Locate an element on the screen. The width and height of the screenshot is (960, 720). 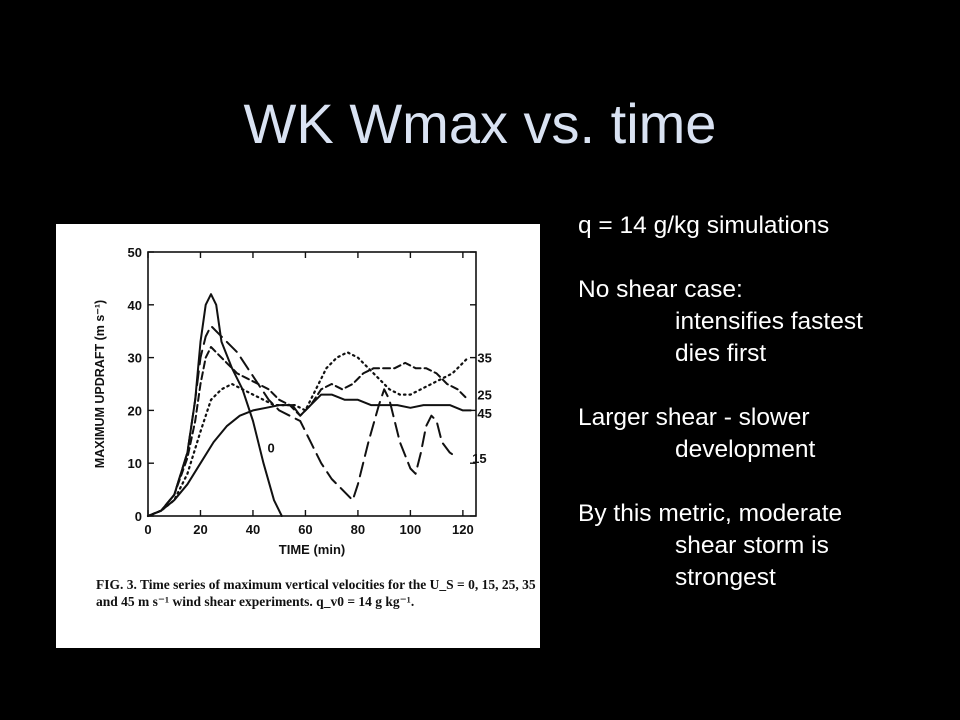
x-tick-label: 40 is located at coordinates (253, 529).